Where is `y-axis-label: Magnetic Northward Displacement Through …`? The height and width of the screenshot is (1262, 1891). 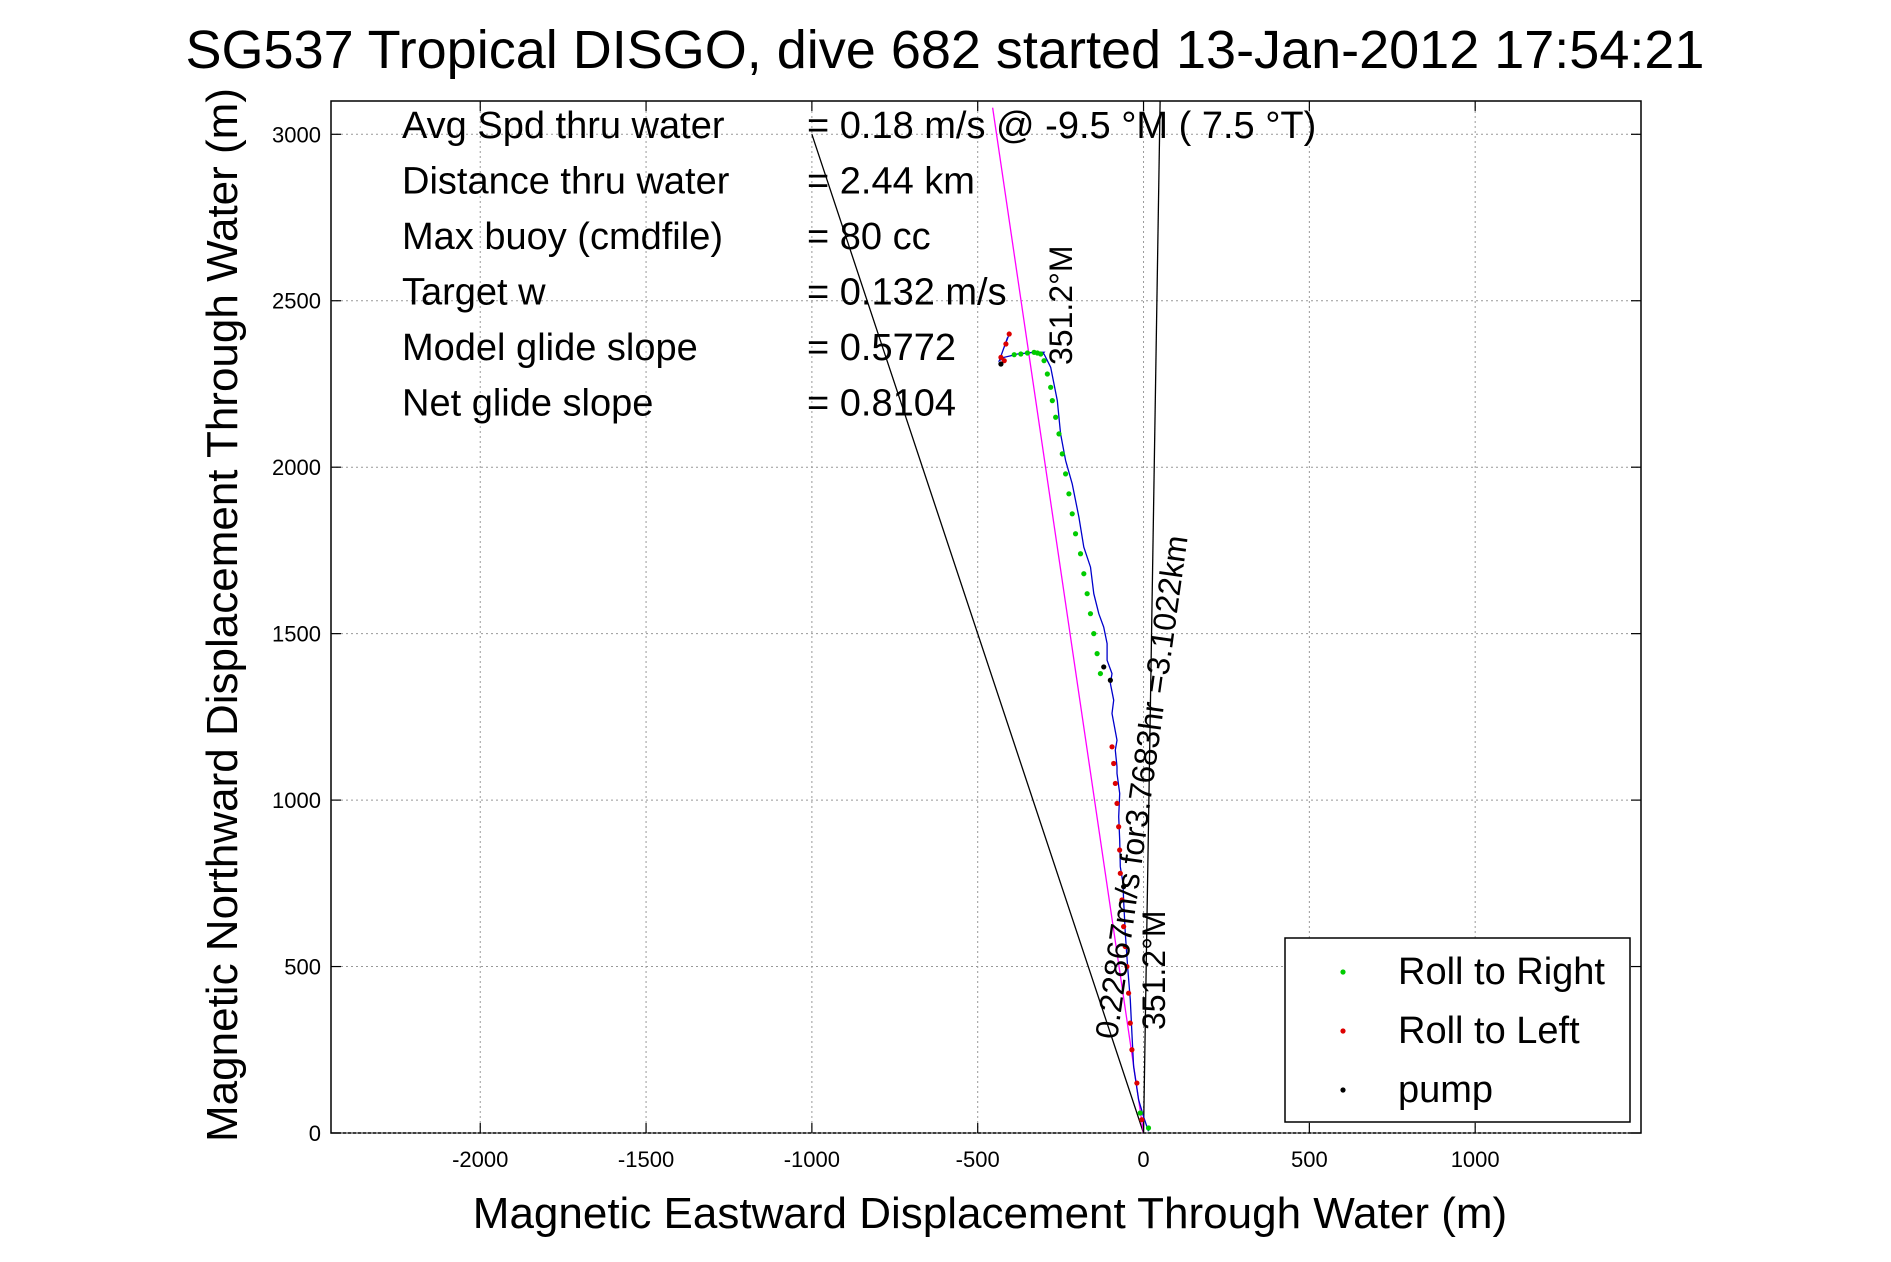
y-axis-label: Magnetic Northward Displacement Through … is located at coordinates (222, 615).